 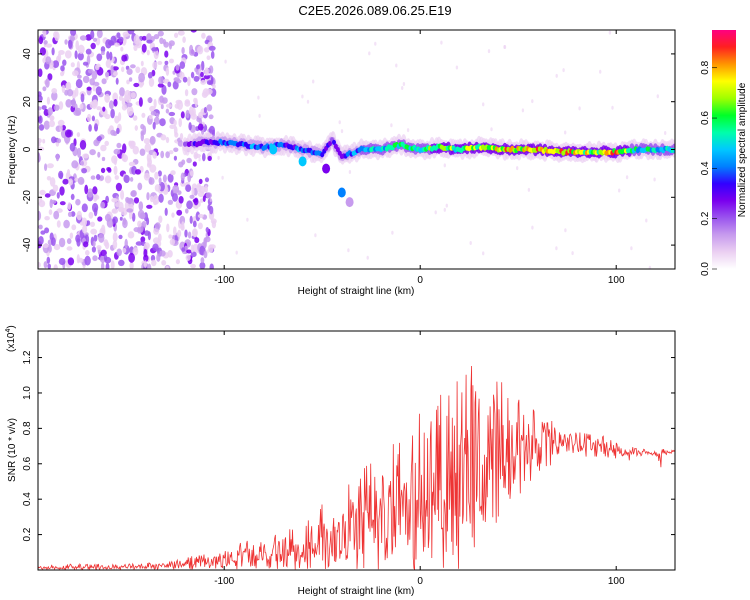 I want to click on snr-y-tick-label: 1.0, so click(x=27, y=393).